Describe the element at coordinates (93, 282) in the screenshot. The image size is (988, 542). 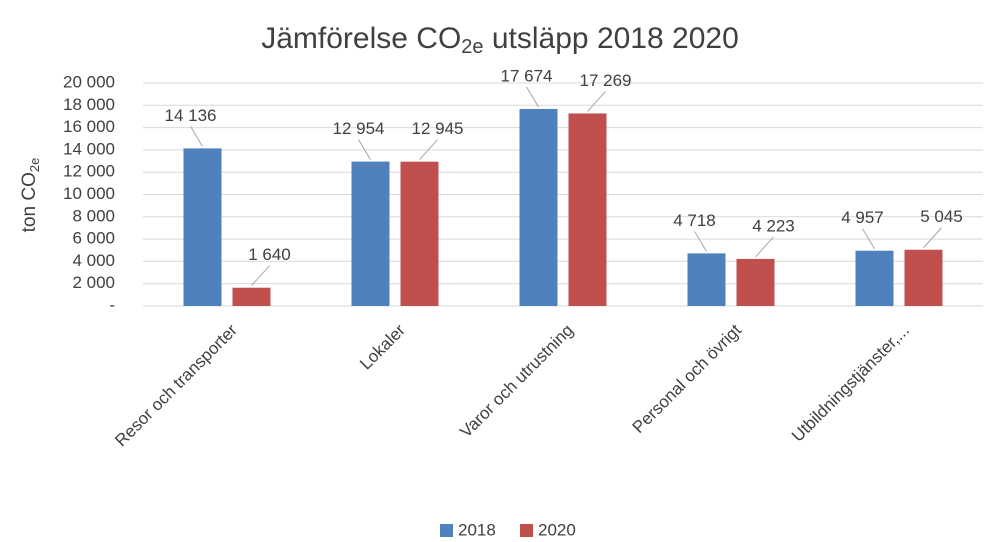
I see `y-tick-label: 2 000` at that location.